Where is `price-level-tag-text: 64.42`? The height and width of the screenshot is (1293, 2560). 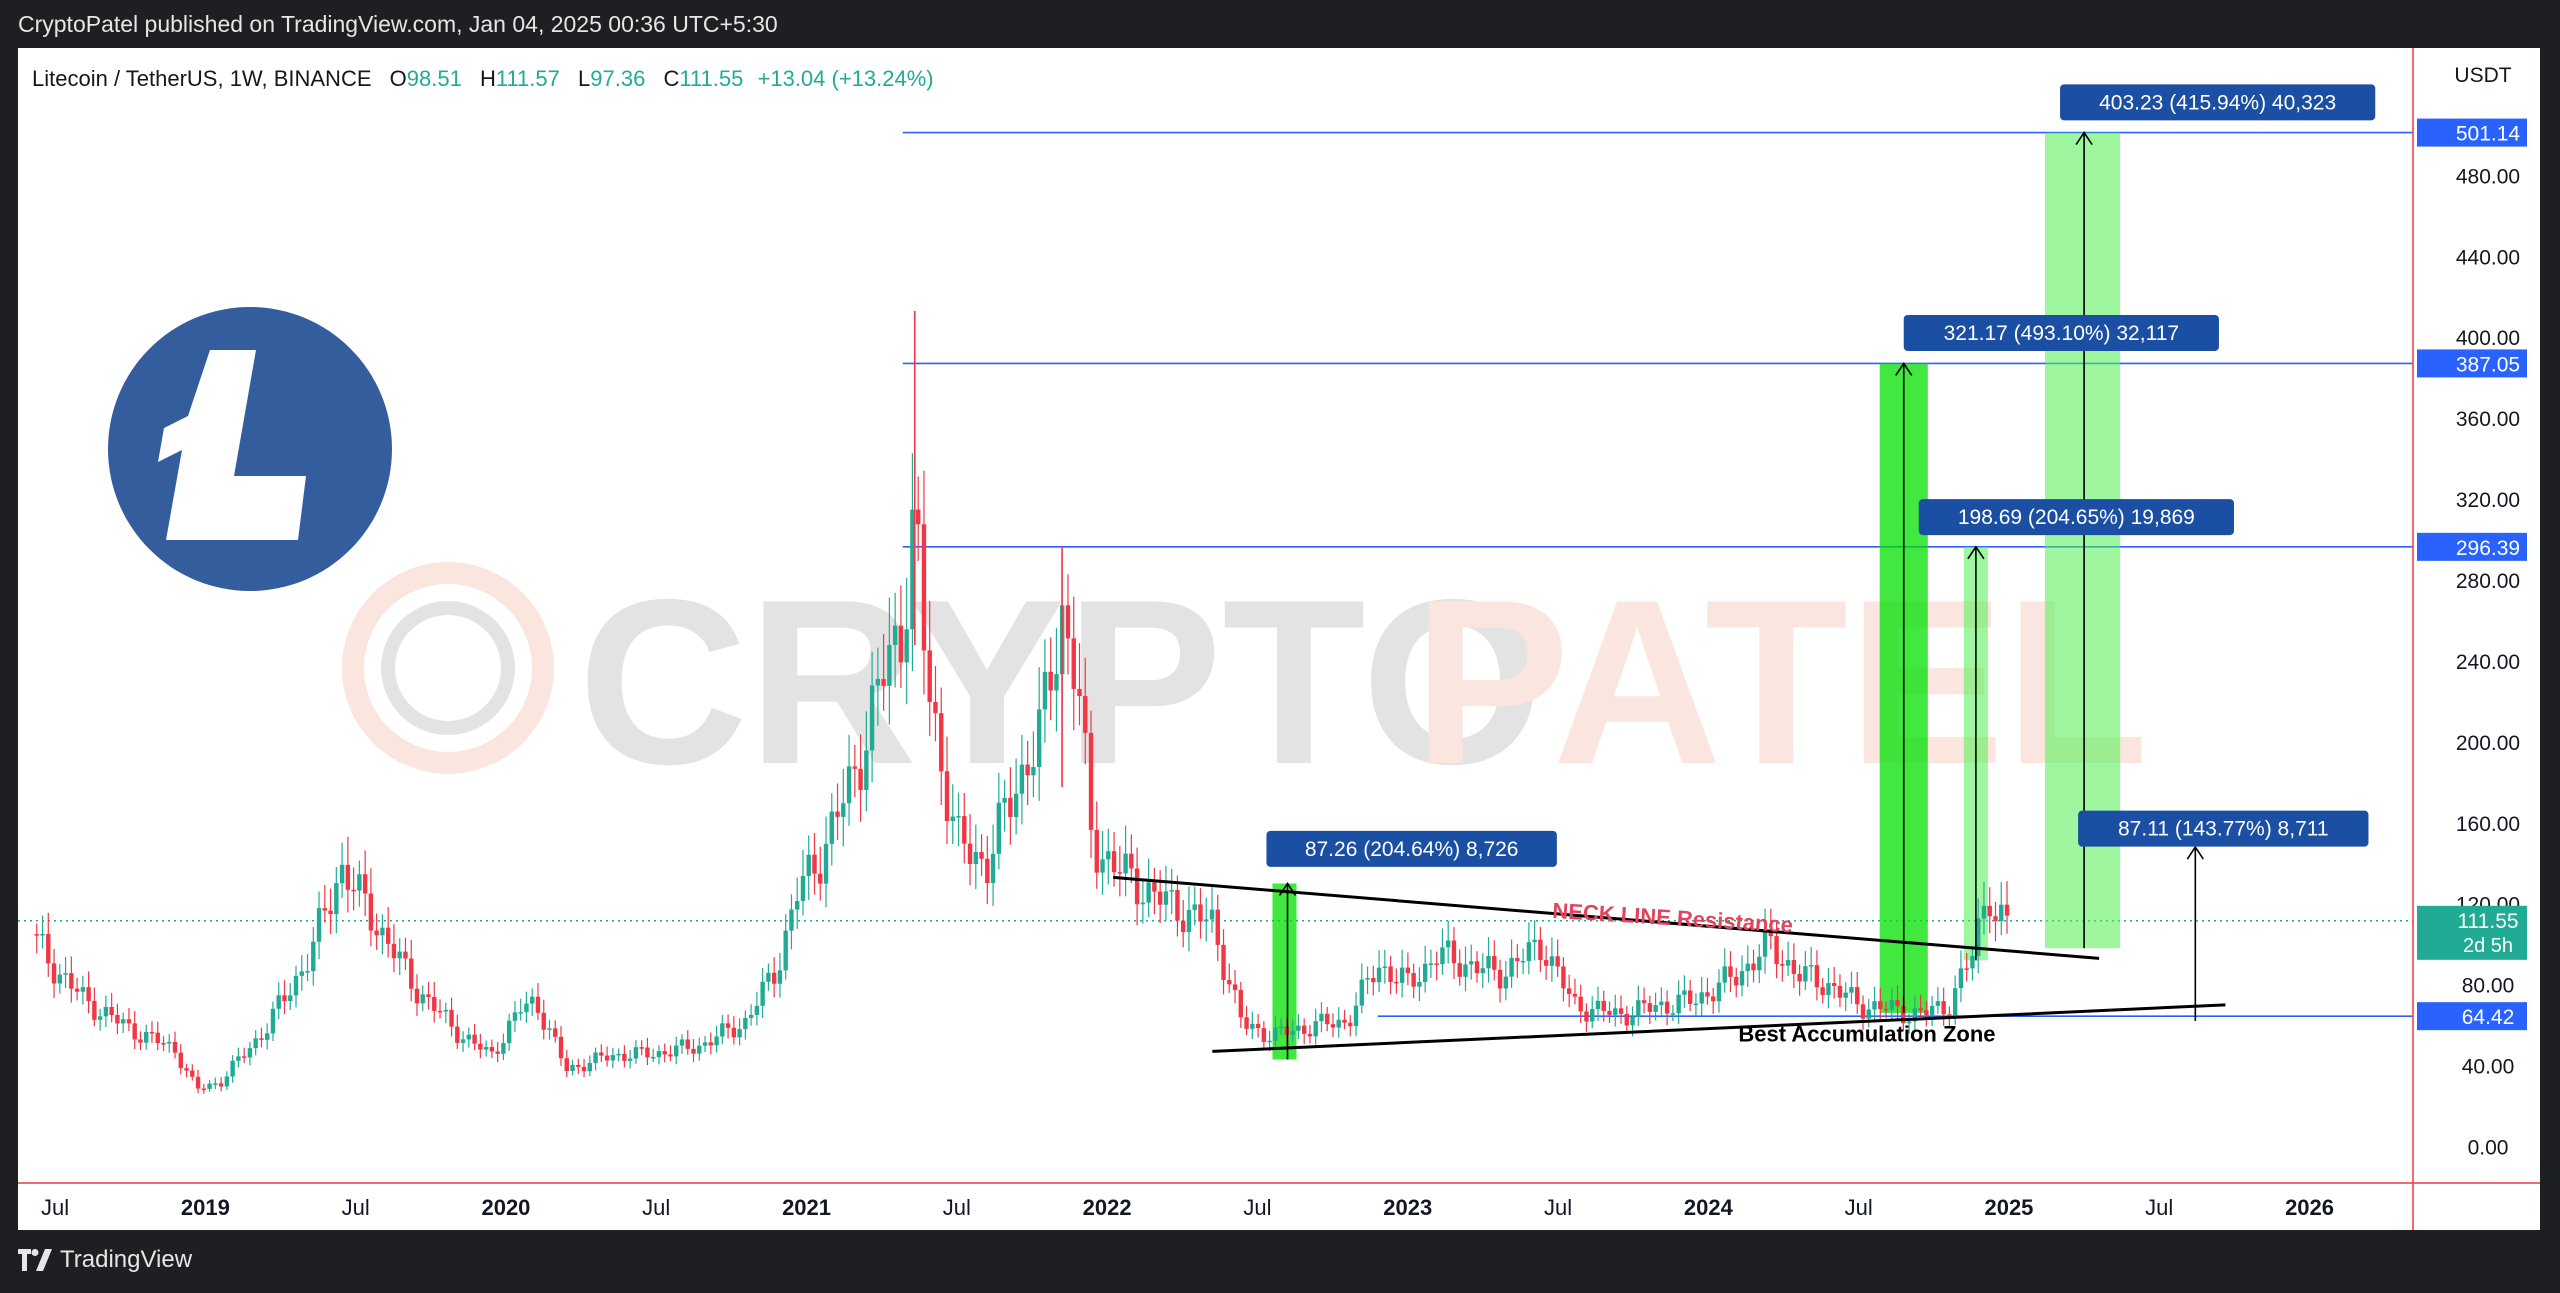
price-level-tag-text: 64.42 is located at coordinates (2488, 1017).